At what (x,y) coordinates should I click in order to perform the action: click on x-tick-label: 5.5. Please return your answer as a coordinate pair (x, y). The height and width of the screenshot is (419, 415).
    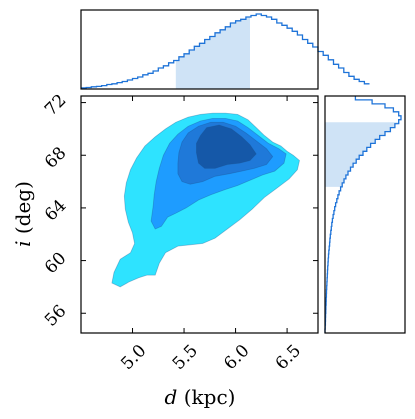
    Looking at the image, I should click on (185, 357).